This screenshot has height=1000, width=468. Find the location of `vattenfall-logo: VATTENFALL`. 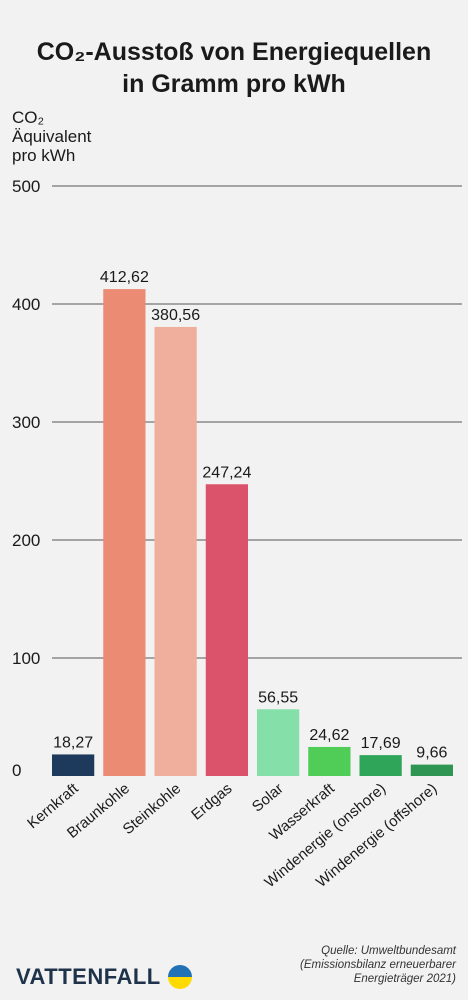

vattenfall-logo: VATTENFALL is located at coordinates (104, 977).